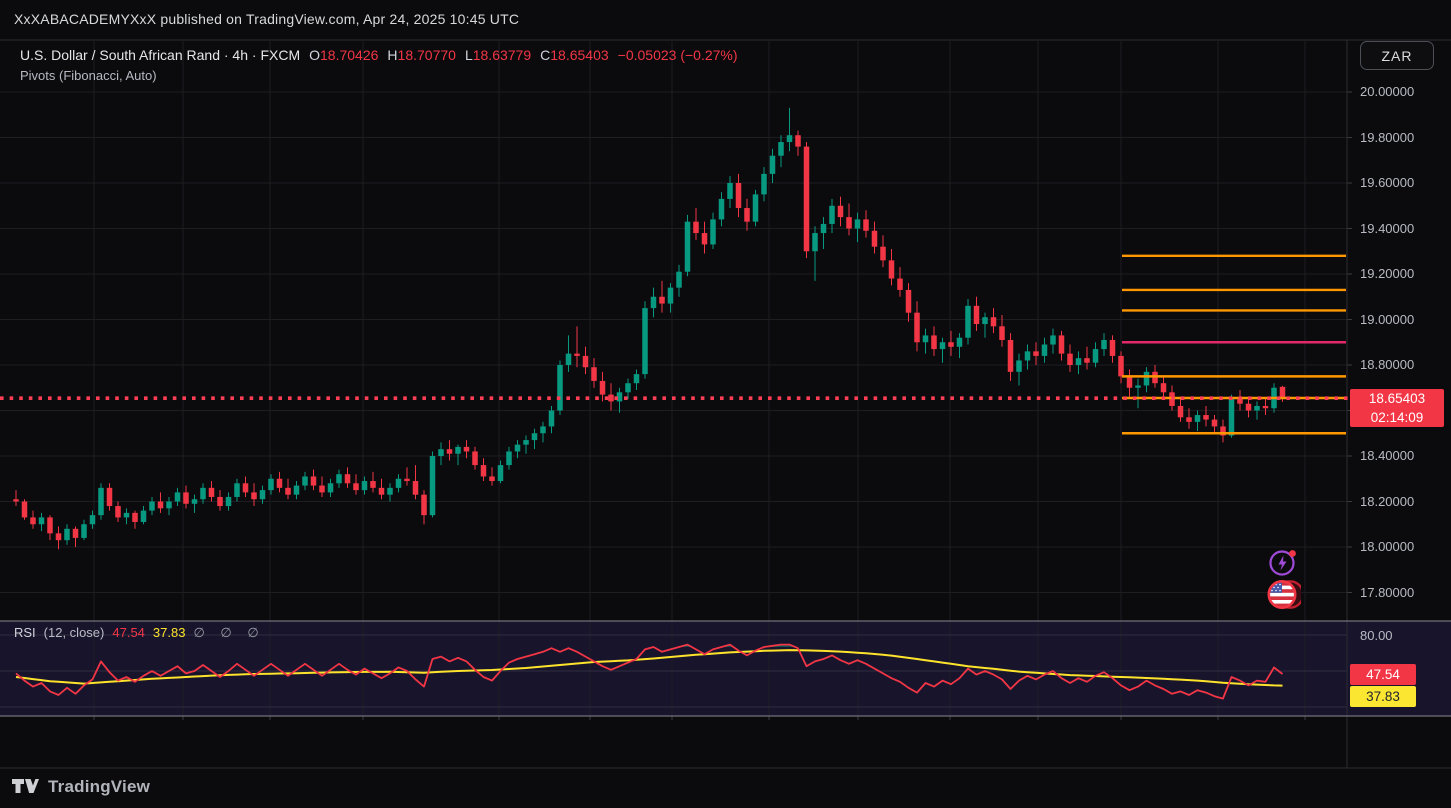  What do you see at coordinates (1397, 55) in the screenshot?
I see `currency-unit-button: ZAR` at bounding box center [1397, 55].